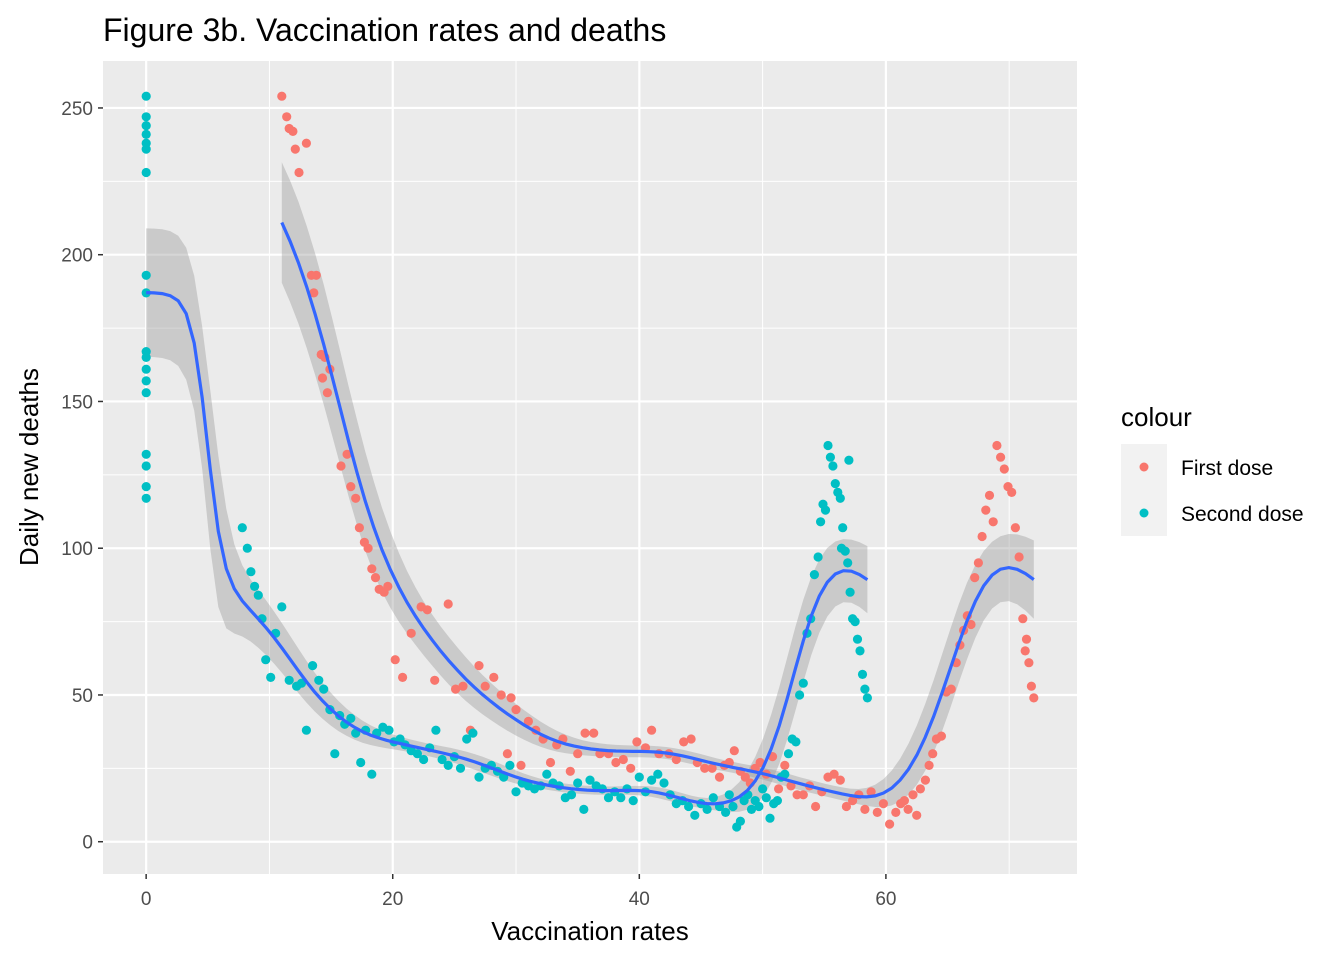  Describe the element at coordinates (77, 109) in the screenshot. I see `y-tick-label: 250` at that location.